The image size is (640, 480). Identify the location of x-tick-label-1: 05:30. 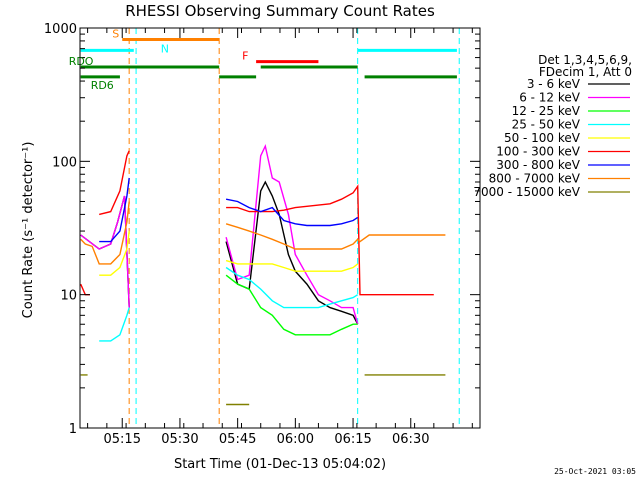
(179, 439).